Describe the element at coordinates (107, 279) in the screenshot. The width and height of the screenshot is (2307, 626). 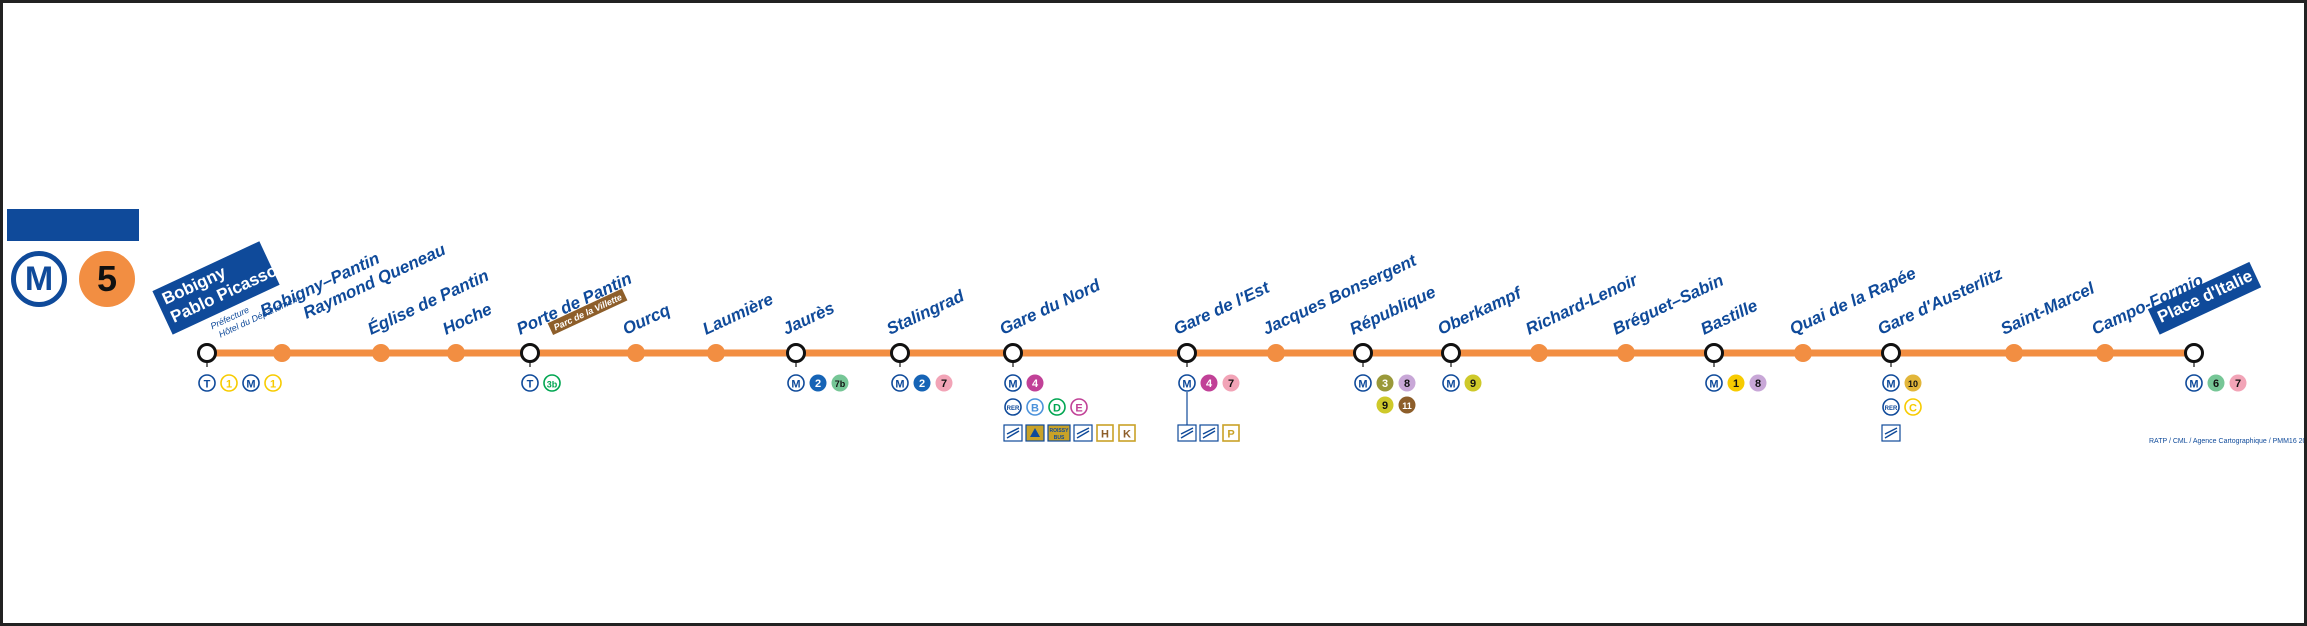
I see `line-number-badge: 5` at that location.